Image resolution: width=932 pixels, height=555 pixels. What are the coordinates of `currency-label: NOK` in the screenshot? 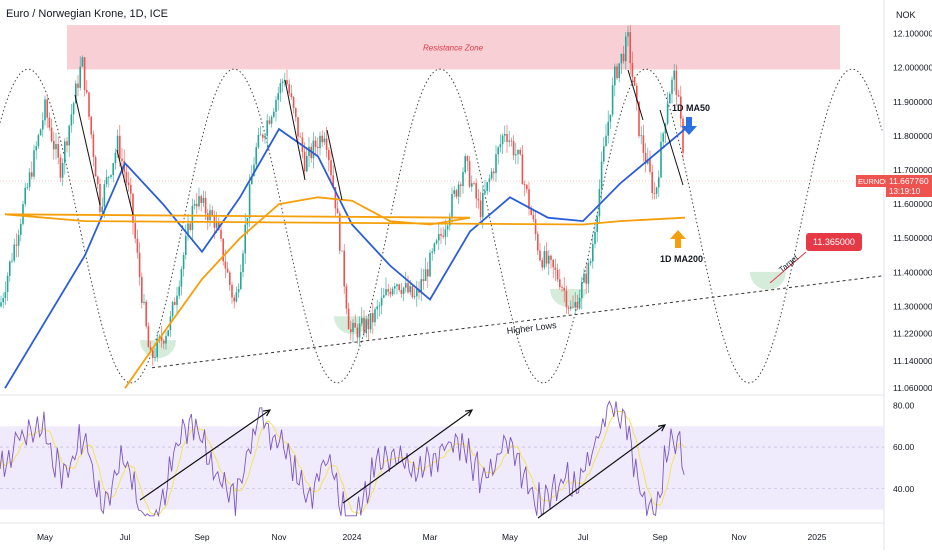 It's located at (906, 15).